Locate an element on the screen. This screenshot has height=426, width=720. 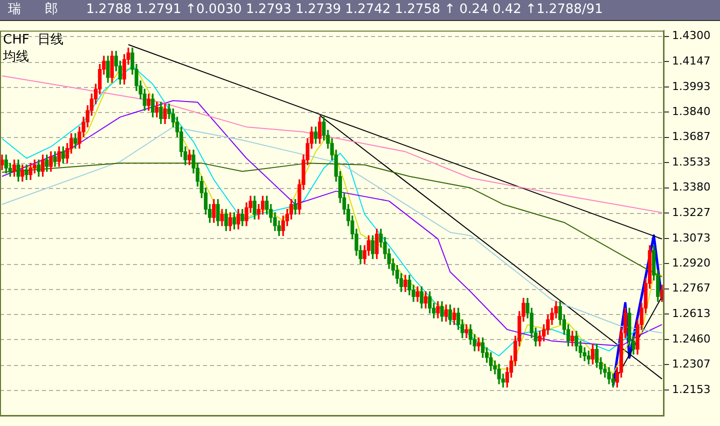
y-tick-label: 1.2613 is located at coordinates (691, 313).